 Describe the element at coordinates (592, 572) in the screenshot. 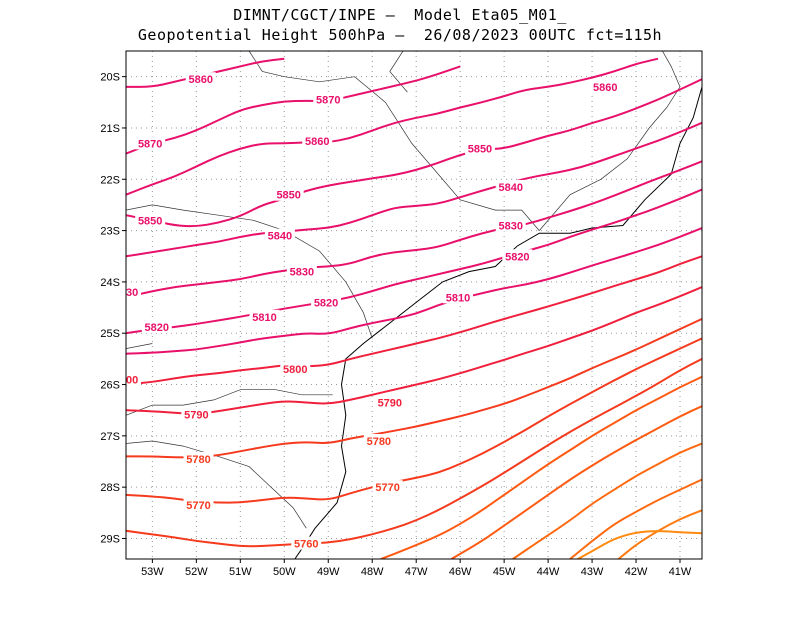

I see `x-tick-label: 43W` at that location.